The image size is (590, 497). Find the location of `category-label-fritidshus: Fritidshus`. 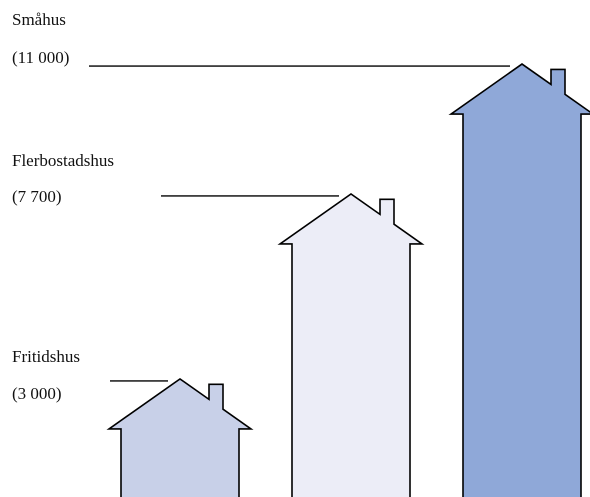

category-label-fritidshus: Fritidshus is located at coordinates (46, 356).